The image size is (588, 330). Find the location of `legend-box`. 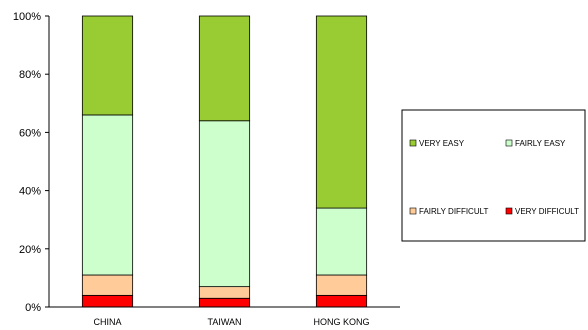

legend-box is located at coordinates (493, 175).